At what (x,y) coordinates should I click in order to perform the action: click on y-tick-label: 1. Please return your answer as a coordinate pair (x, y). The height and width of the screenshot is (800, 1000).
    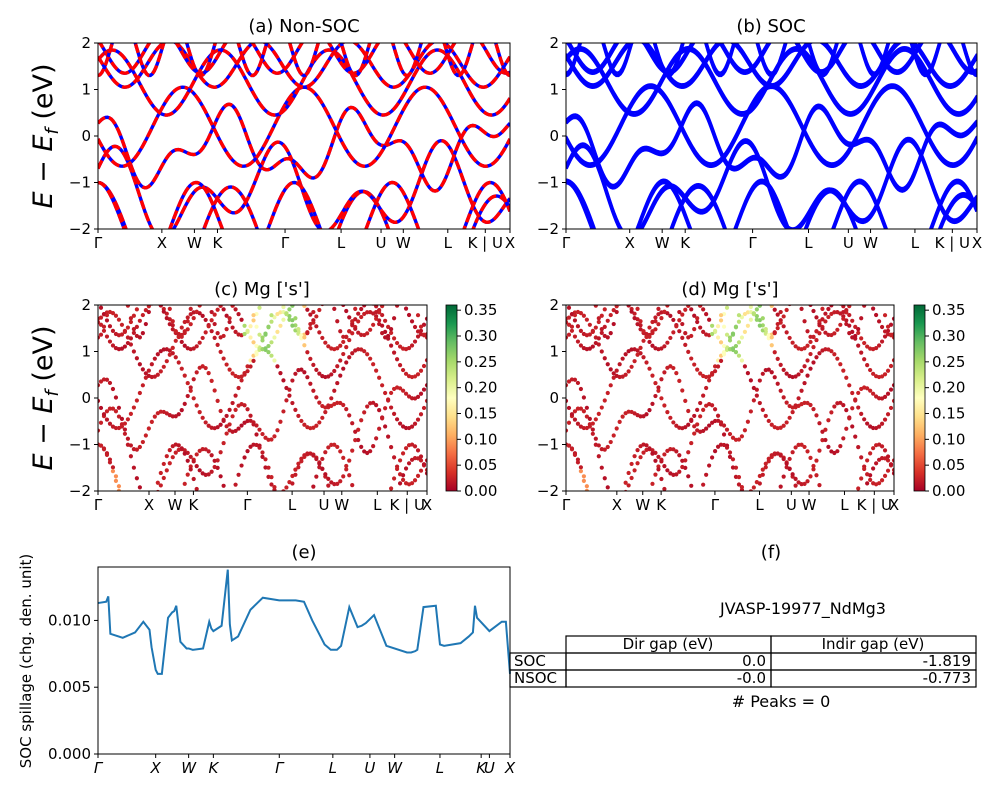
    Looking at the image, I should click on (86, 90).